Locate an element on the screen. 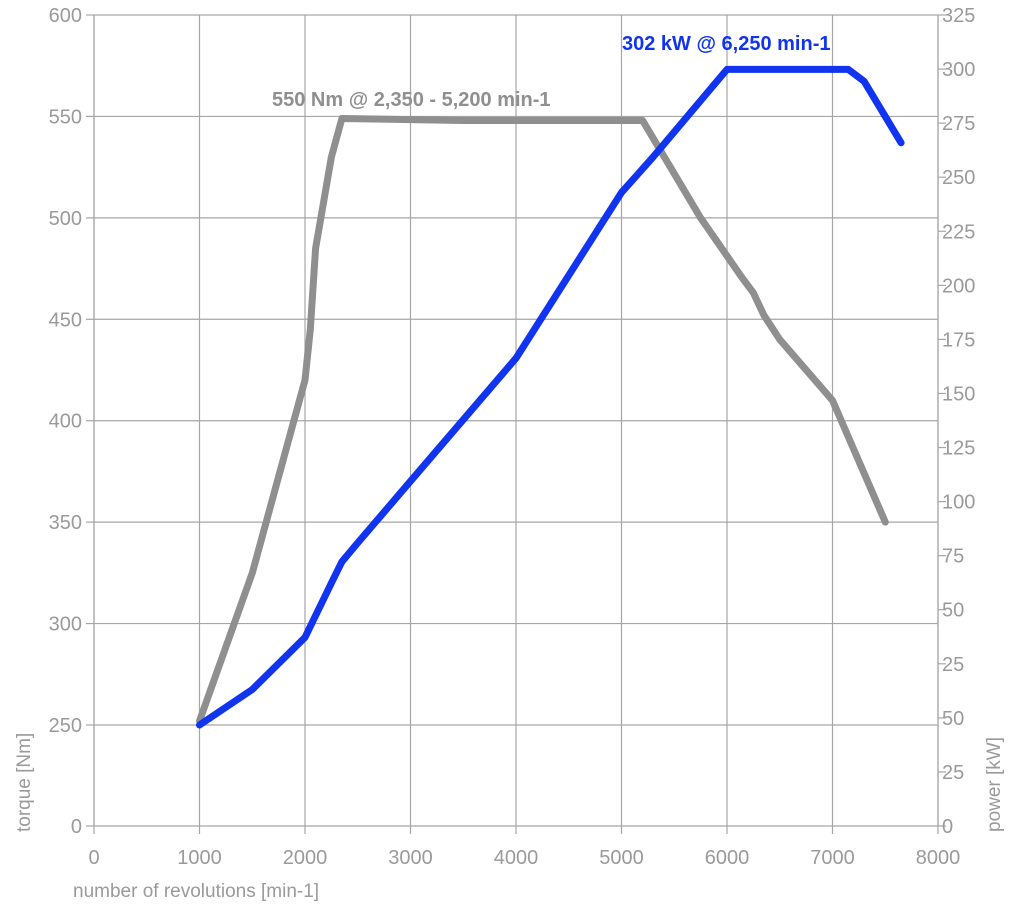 The image size is (1010, 908). x-tick-label: 8000 is located at coordinates (938, 858).